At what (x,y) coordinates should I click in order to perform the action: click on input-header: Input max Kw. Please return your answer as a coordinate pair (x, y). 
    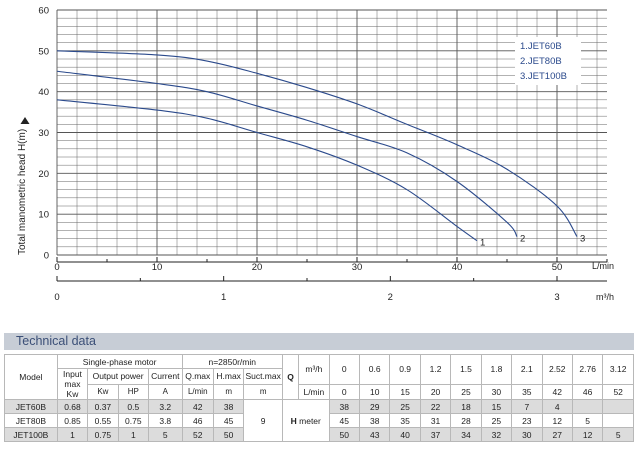
    Looking at the image, I should click on (72, 384).